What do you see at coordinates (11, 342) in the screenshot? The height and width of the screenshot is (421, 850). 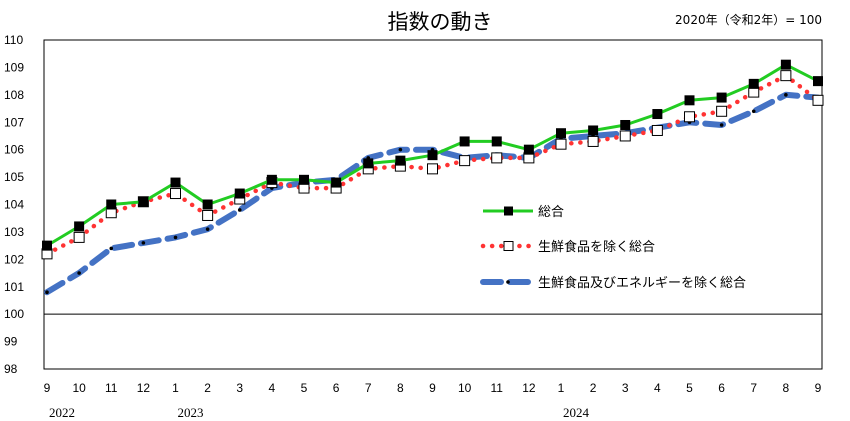 I see `y-tick-label: 99` at bounding box center [11, 342].